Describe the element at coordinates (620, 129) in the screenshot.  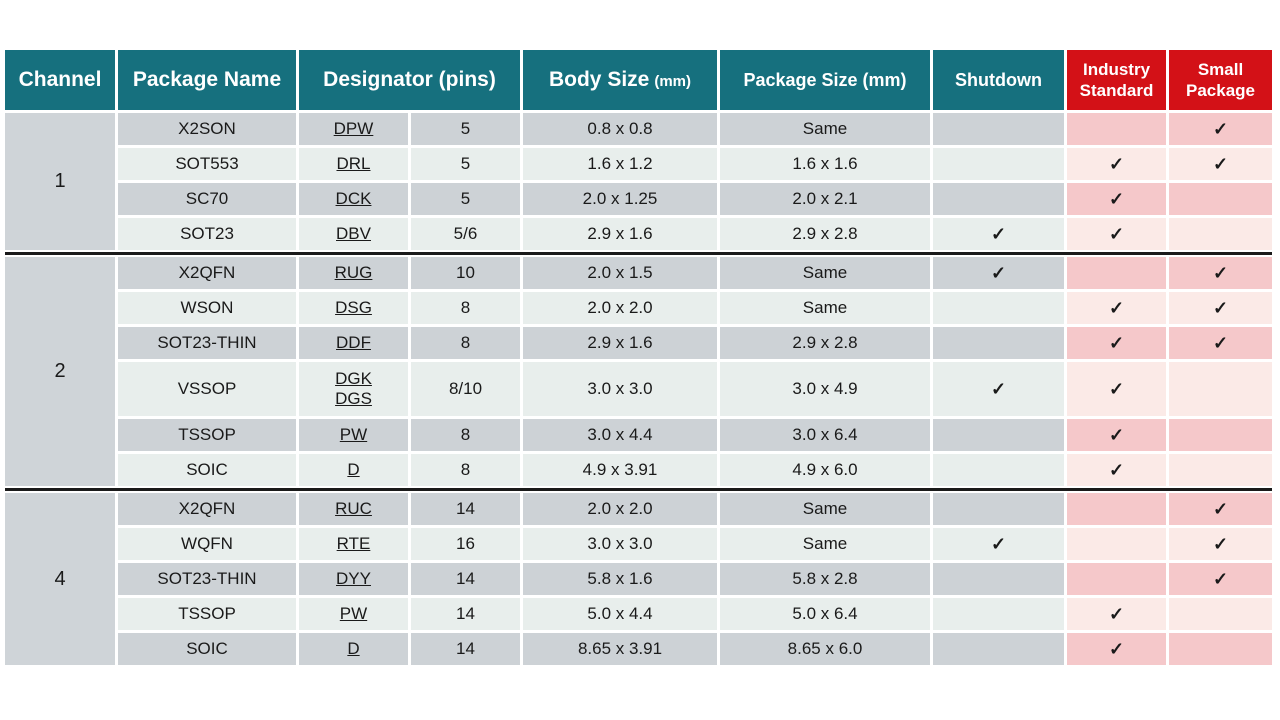
I see `body-size-cell: 0.8 x 0.8` at that location.